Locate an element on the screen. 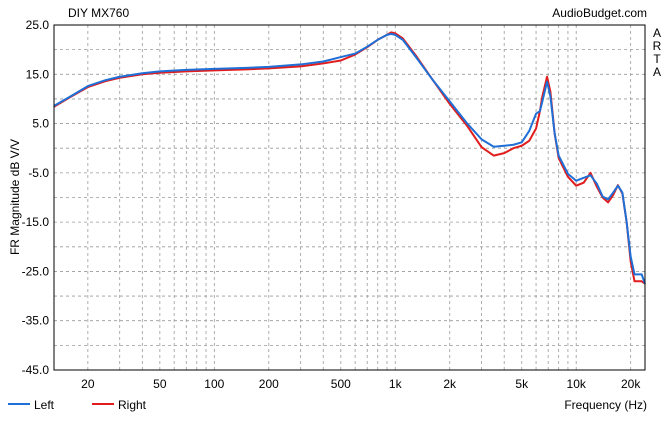 Image resolution: width=671 pixels, height=425 pixels. x-tick-label: 100 is located at coordinates (214, 384).